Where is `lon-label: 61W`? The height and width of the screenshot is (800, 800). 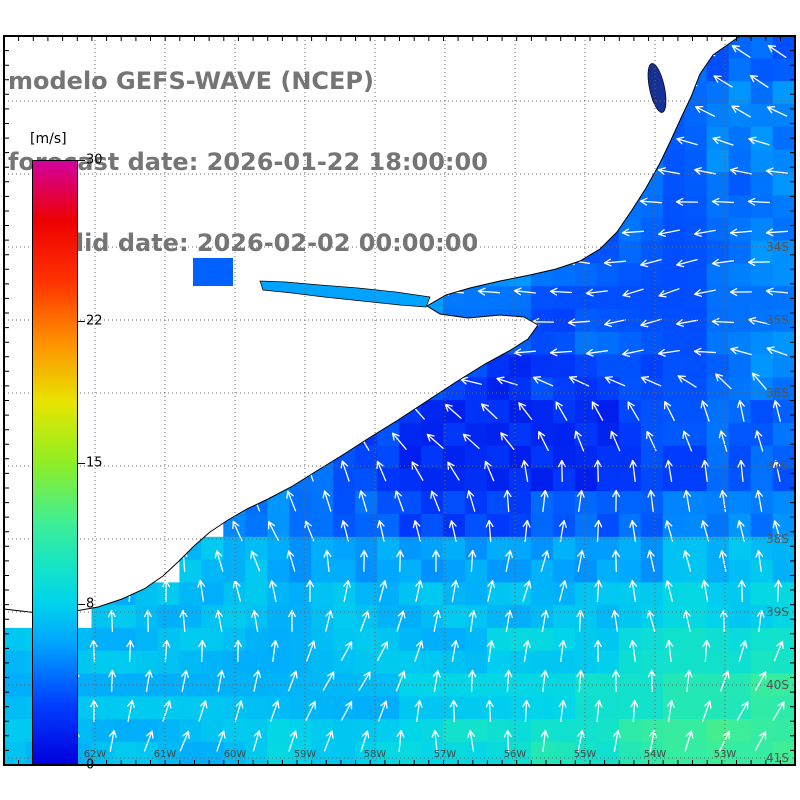 lon-label: 61W is located at coordinates (165, 754).